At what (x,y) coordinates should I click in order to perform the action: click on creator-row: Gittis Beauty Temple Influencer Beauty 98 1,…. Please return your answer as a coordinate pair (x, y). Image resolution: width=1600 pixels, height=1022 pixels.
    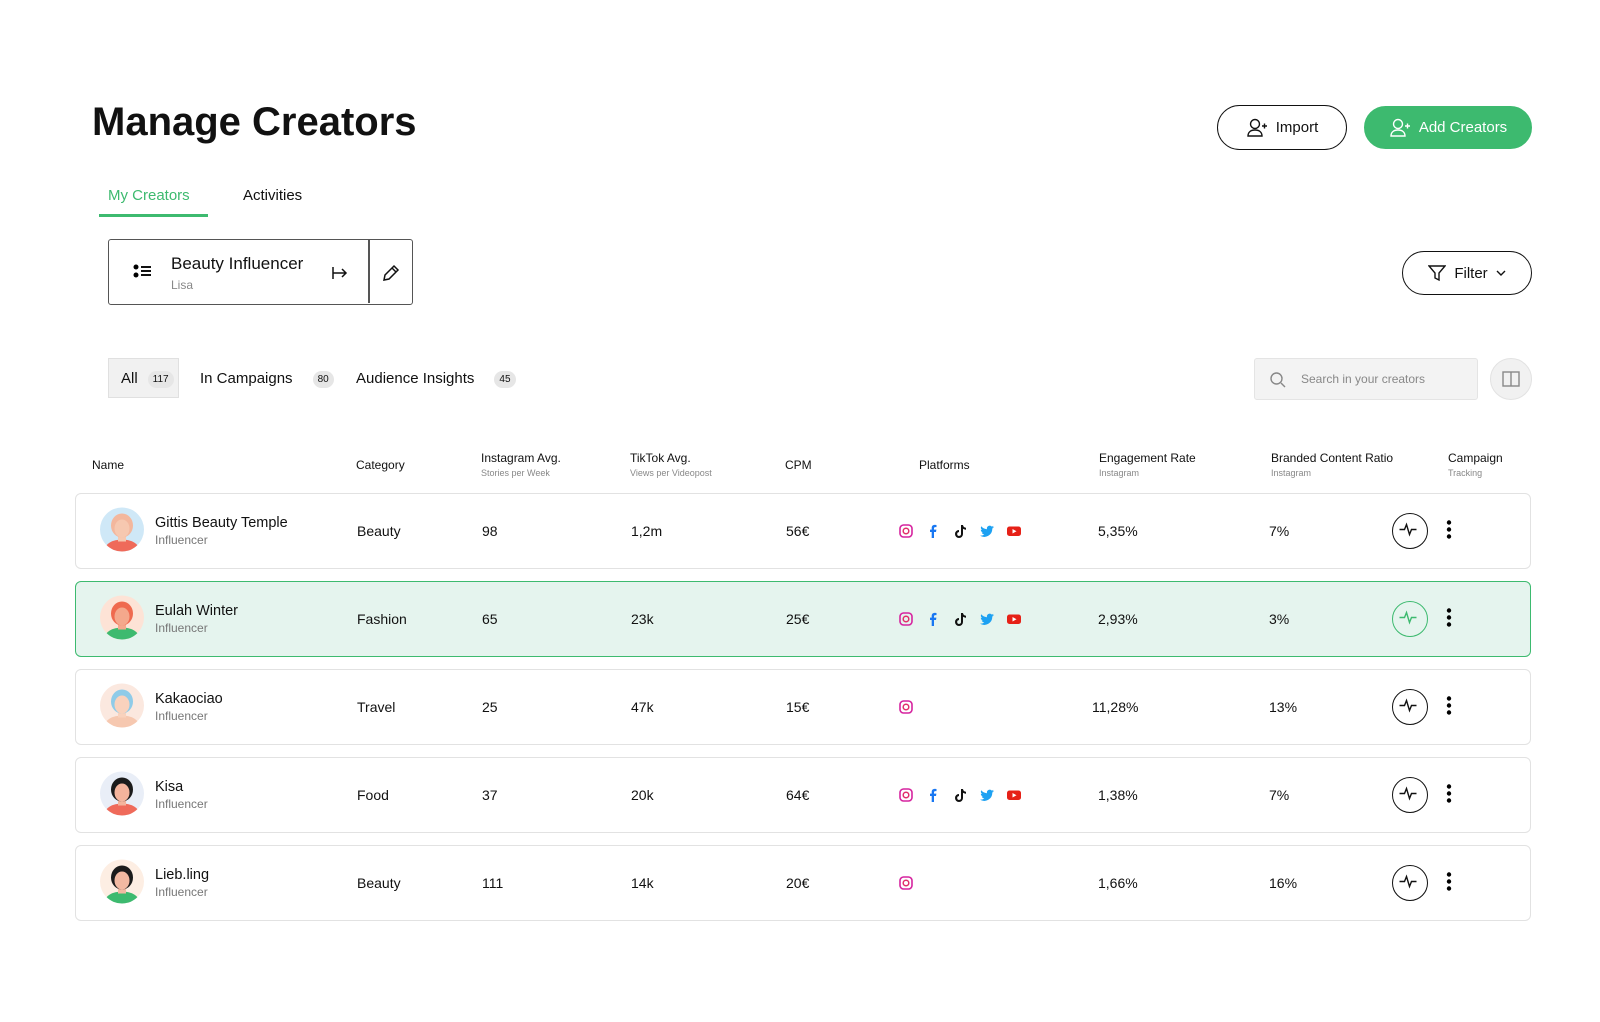
    Looking at the image, I should click on (803, 531).